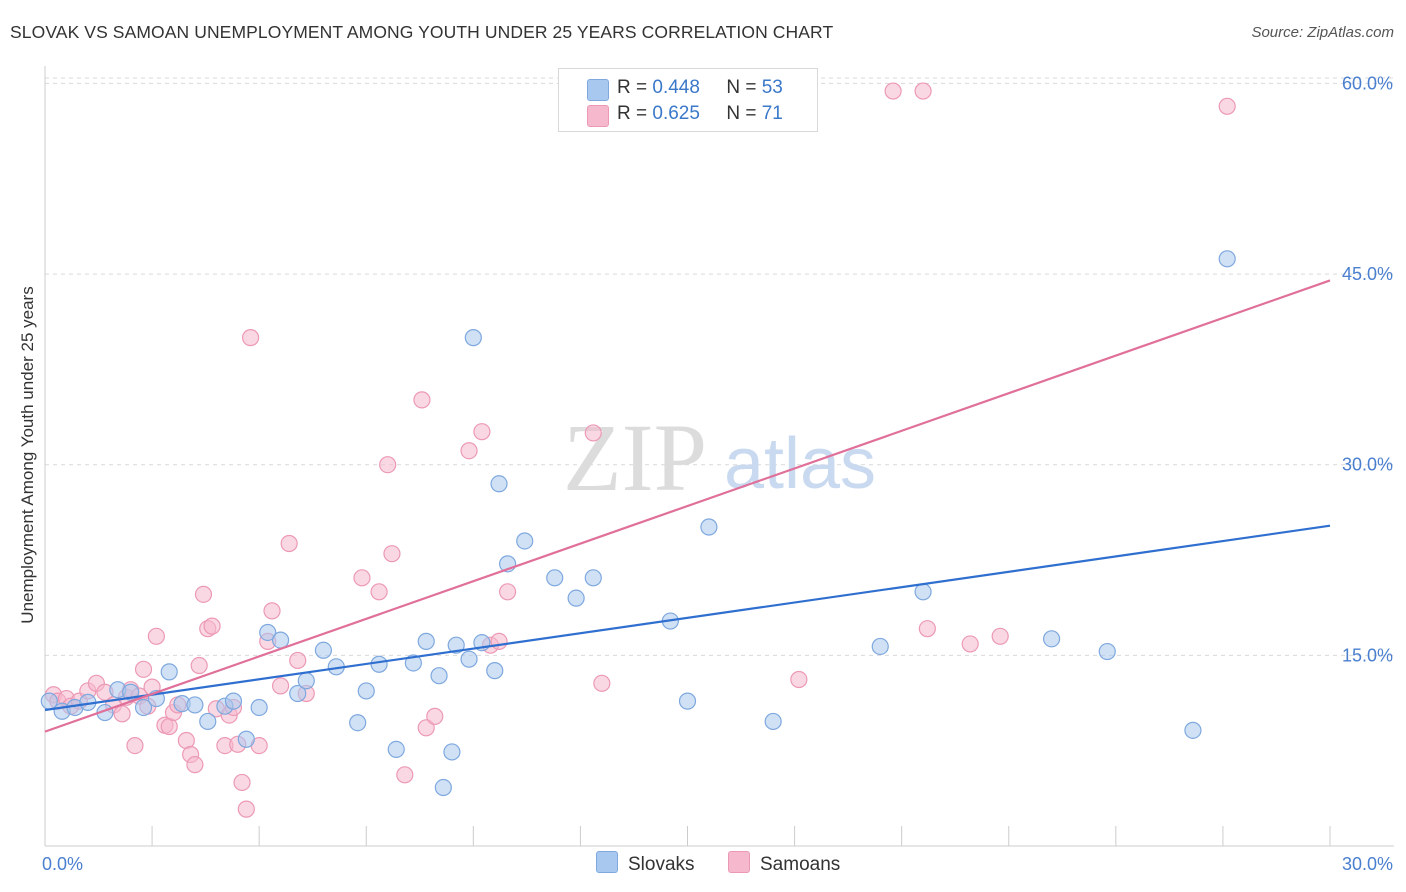 The width and height of the screenshot is (1406, 892). I want to click on y-tick-label: 60.0%, so click(1367, 83).